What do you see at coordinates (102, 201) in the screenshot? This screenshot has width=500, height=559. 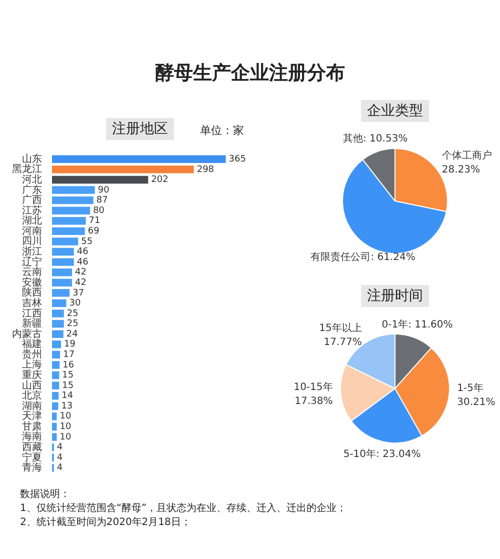 I see `data-label: 87` at bounding box center [102, 201].